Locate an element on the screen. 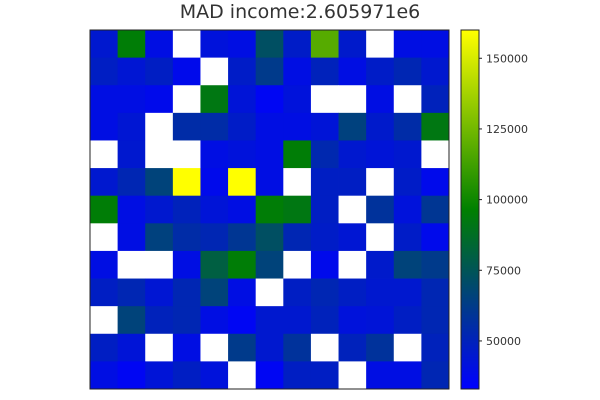  heatmap-cell-r1-c1 is located at coordinates (131, 71).